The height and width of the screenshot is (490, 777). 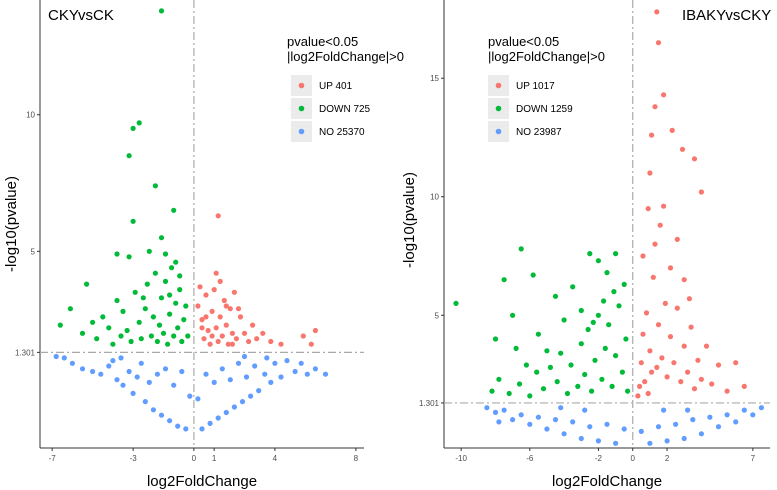 What do you see at coordinates (667, 458) in the screenshot?
I see `x-tick-label: 2` at bounding box center [667, 458].